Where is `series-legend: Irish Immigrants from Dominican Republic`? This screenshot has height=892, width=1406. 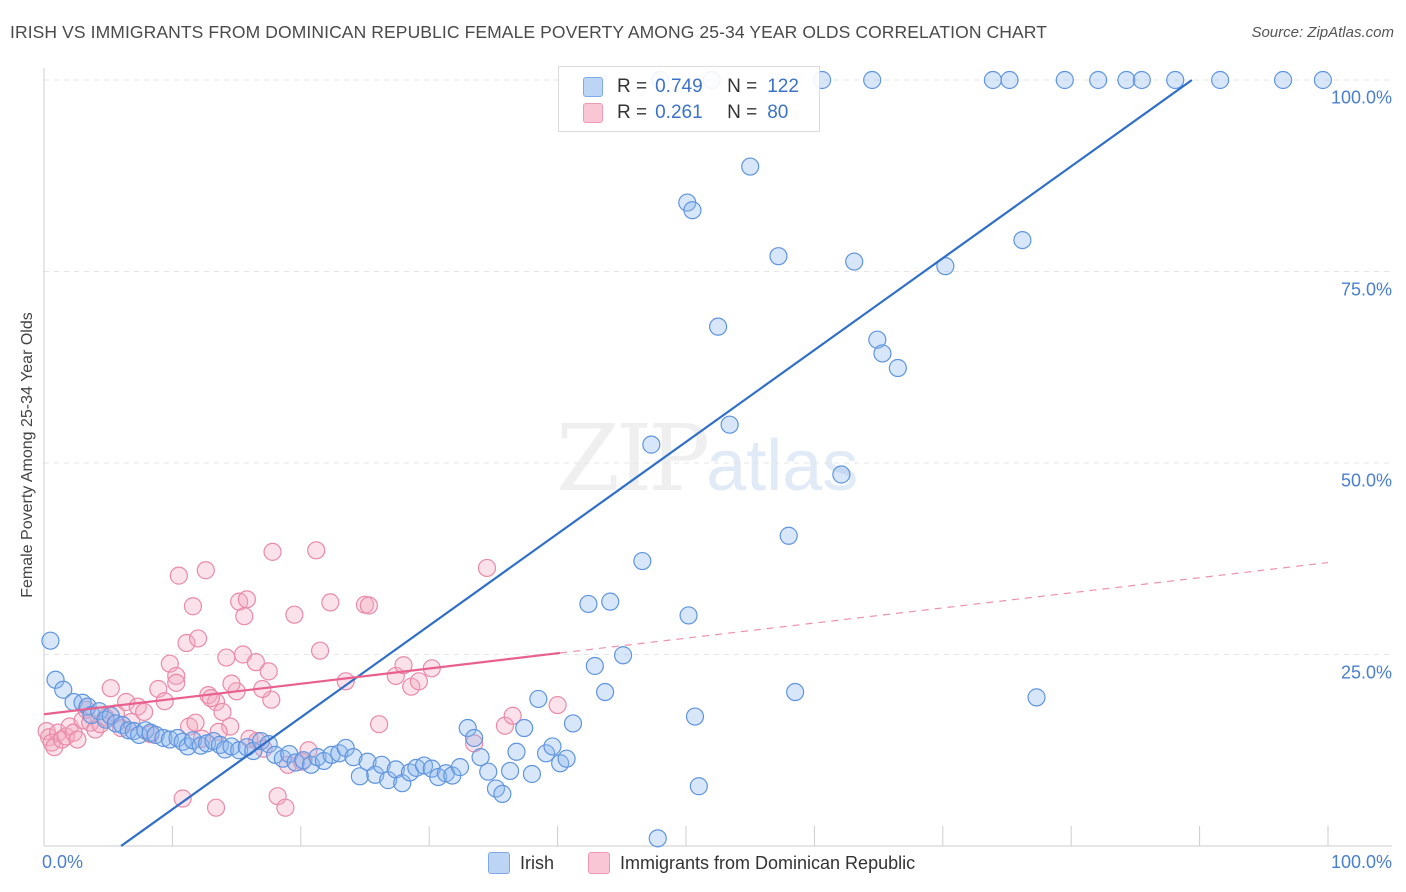 series-legend: Irish Immigrants from Dominican Republic is located at coordinates (703, 865).